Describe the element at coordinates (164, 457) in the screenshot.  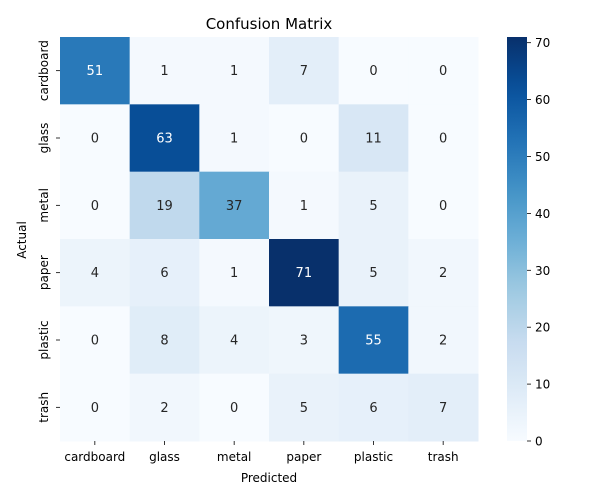
I see `x-tick-label-1: glass` at that location.